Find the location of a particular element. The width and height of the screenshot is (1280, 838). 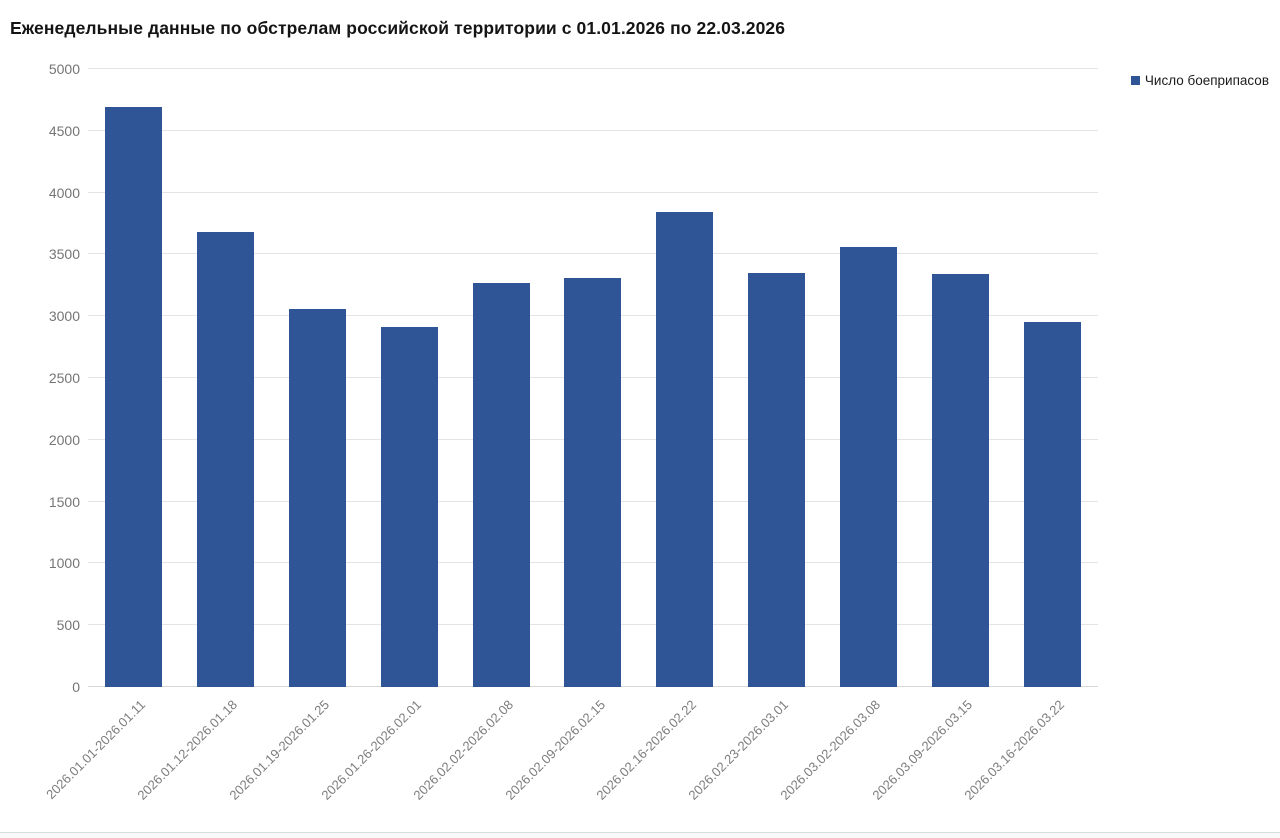

bottom-panel-edge is located at coordinates (640, 835).